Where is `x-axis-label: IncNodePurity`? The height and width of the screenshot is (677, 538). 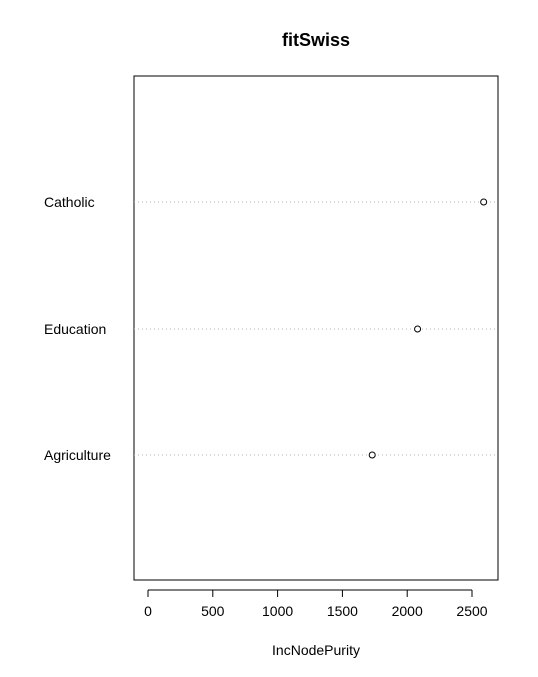
x-axis-label: IncNodePurity is located at coordinates (316, 650).